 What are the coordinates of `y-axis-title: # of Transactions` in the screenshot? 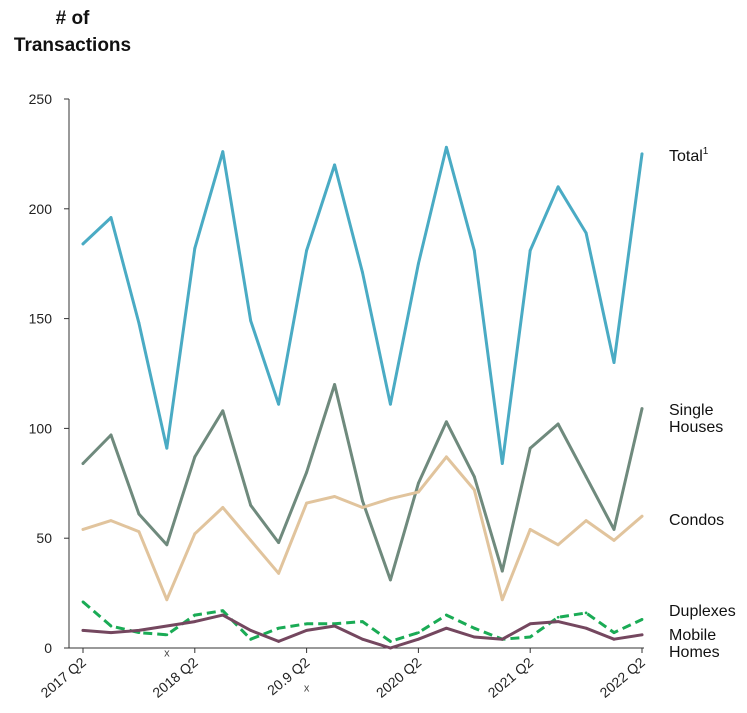 It's located at (72, 32).